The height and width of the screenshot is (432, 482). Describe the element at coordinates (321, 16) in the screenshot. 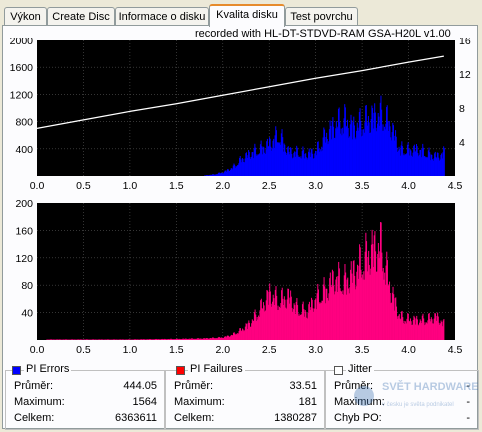

I see `tab-test-povrchu: Test povrchu` at that location.